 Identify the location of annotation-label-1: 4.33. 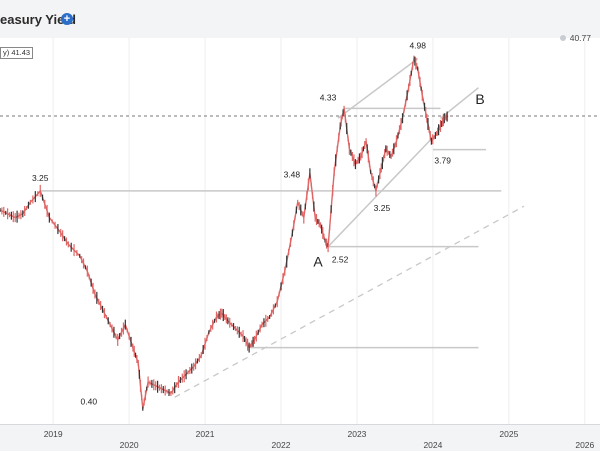
(328, 97).